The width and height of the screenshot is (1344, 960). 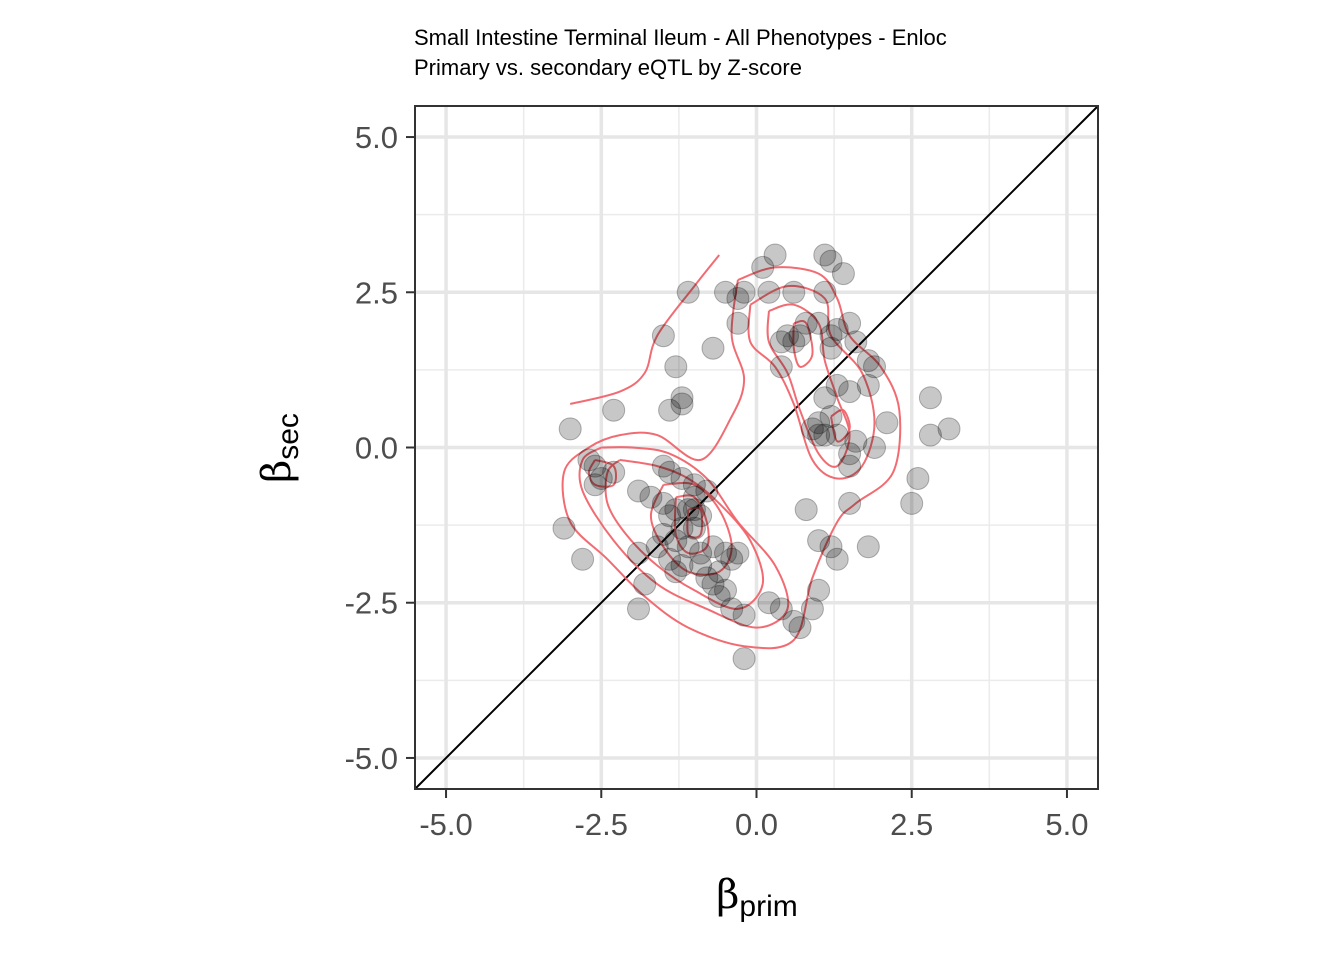 I want to click on y-tick-label: -5.0, so click(x=371, y=758).